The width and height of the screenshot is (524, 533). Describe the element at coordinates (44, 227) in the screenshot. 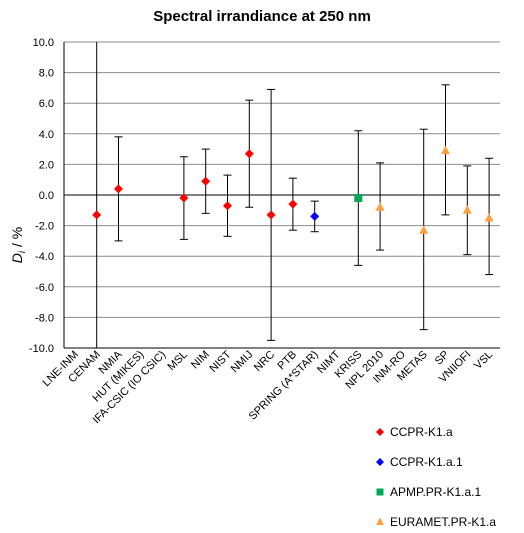

I see `y-tick-label: -2.0` at that location.